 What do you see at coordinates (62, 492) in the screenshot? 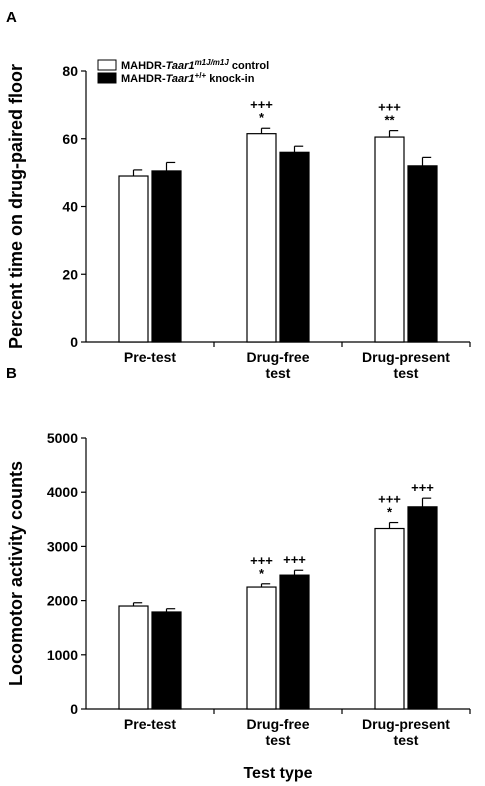
I see `y-tick-label: 4000` at bounding box center [62, 492].